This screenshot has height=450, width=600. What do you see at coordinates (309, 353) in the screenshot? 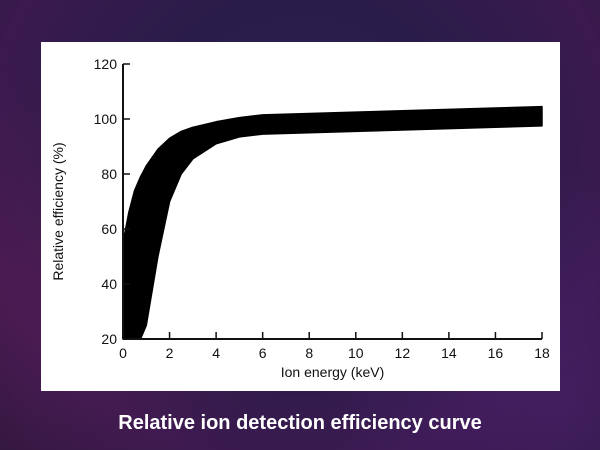
I see `x-tick-label: 8` at bounding box center [309, 353].